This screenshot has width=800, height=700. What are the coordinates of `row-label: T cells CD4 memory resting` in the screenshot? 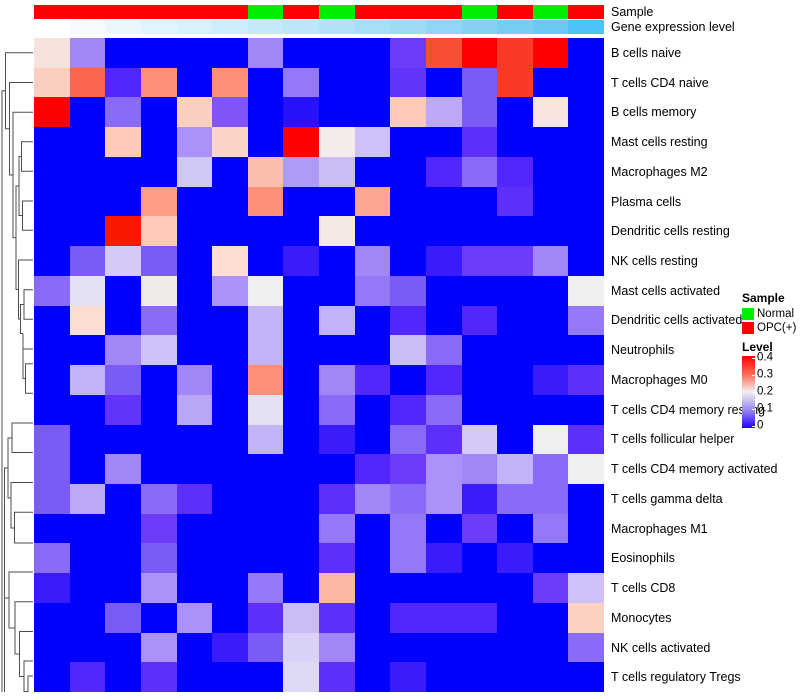 It's located at (688, 409).